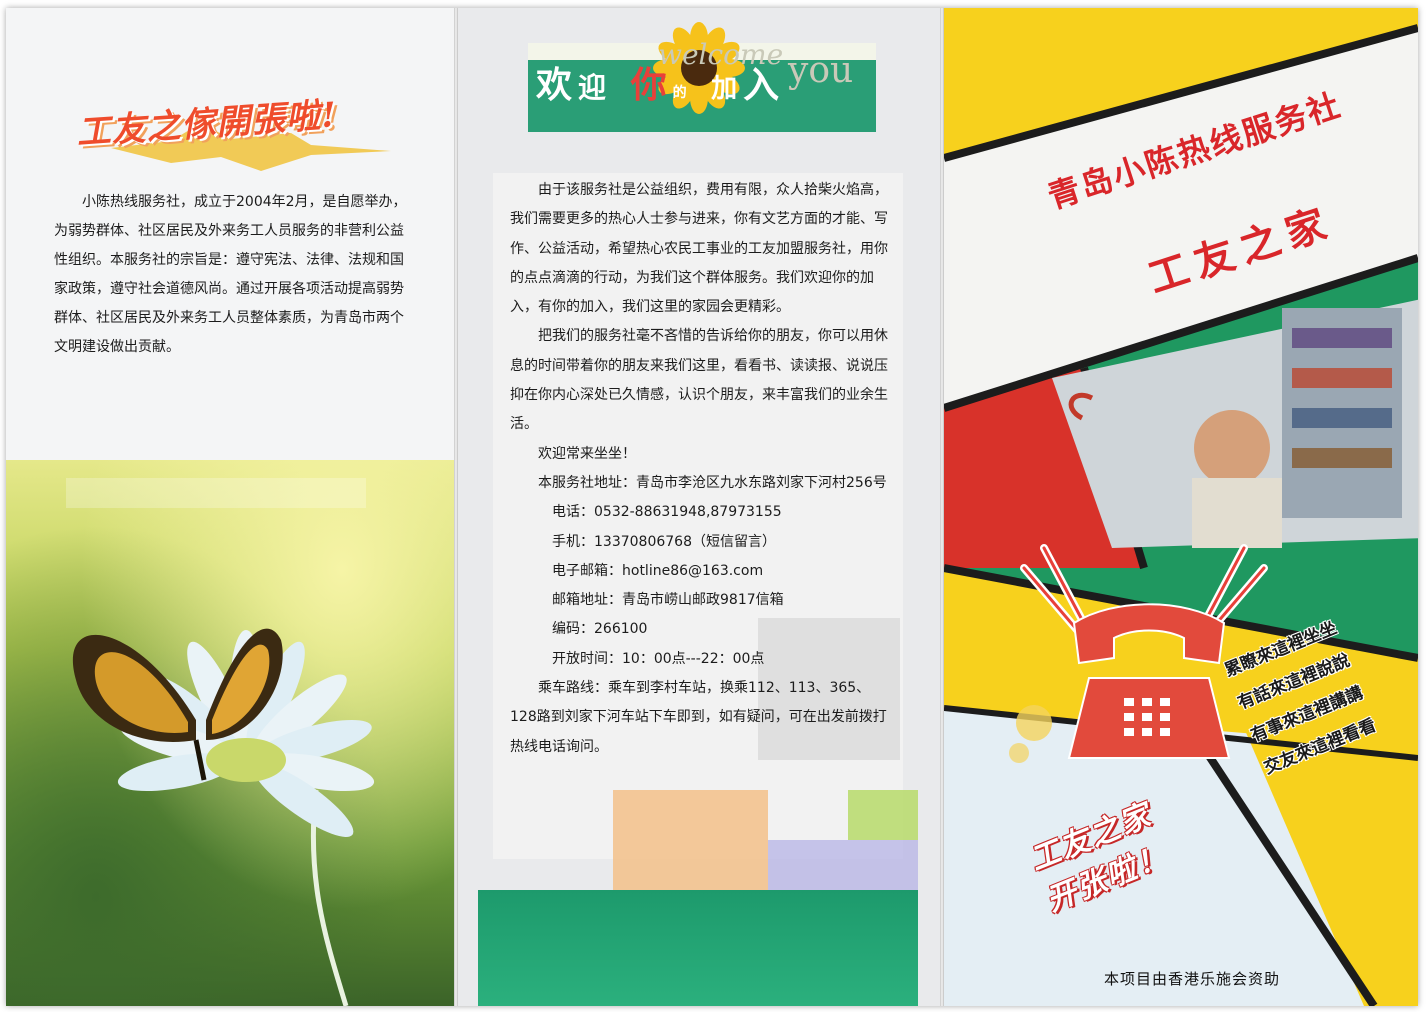 Image resolution: width=1426 pixels, height=1012 pixels. What do you see at coordinates (668, 600) in the screenshot?
I see `mailbox-line: 邮箱地址：青岛市崂山邮政9817信箱` at bounding box center [668, 600].